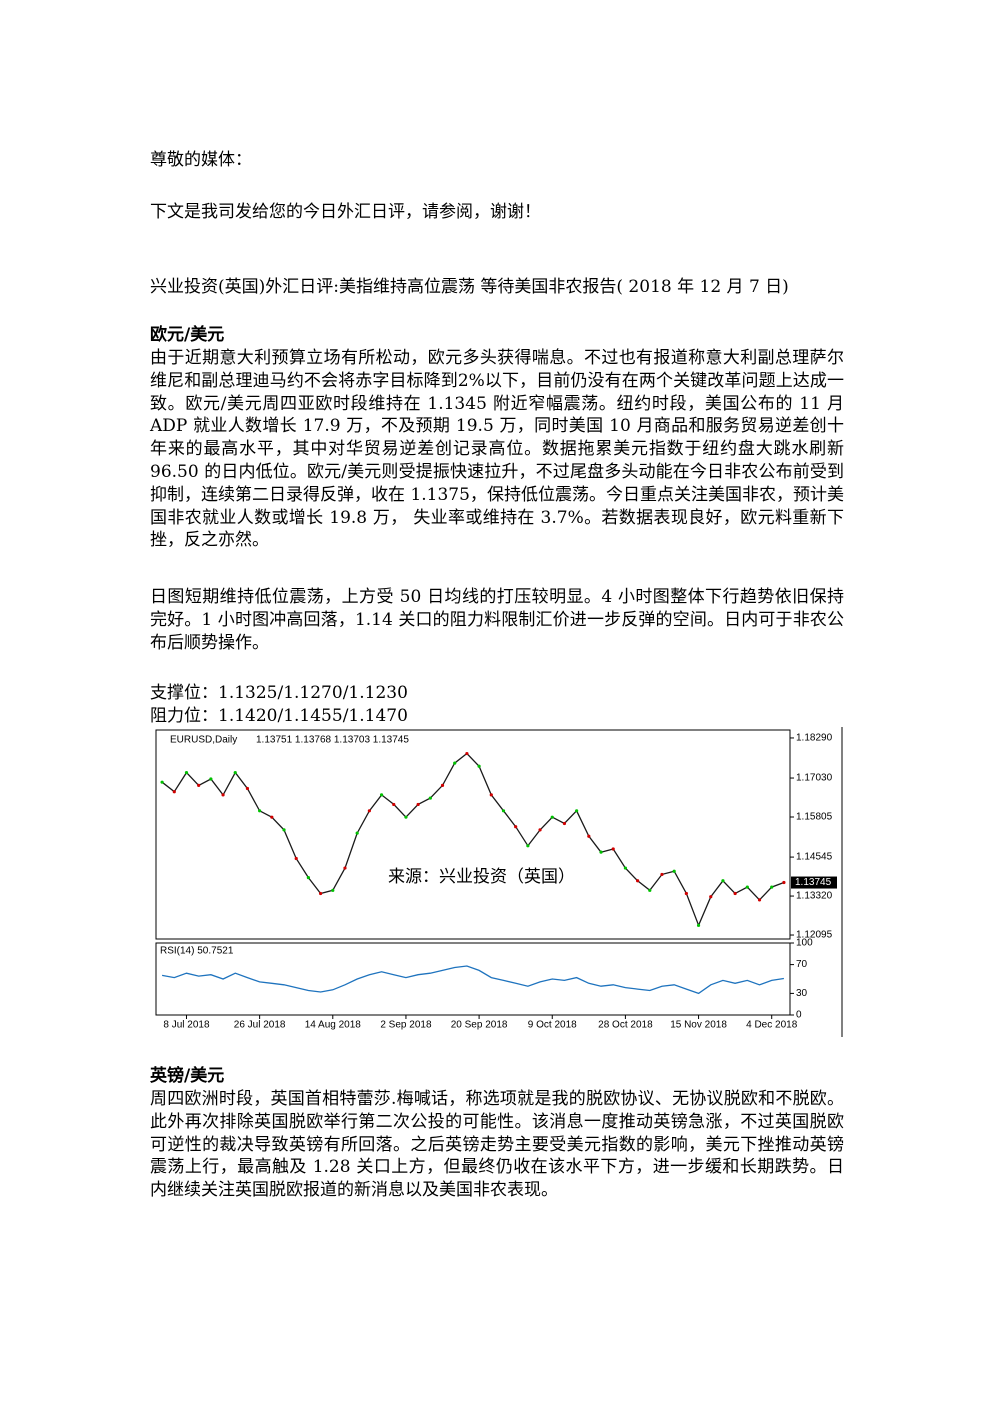 The height and width of the screenshot is (1403, 992). What do you see at coordinates (814, 896) in the screenshot?
I see `y-tick-label: 1.13320` at bounding box center [814, 896].